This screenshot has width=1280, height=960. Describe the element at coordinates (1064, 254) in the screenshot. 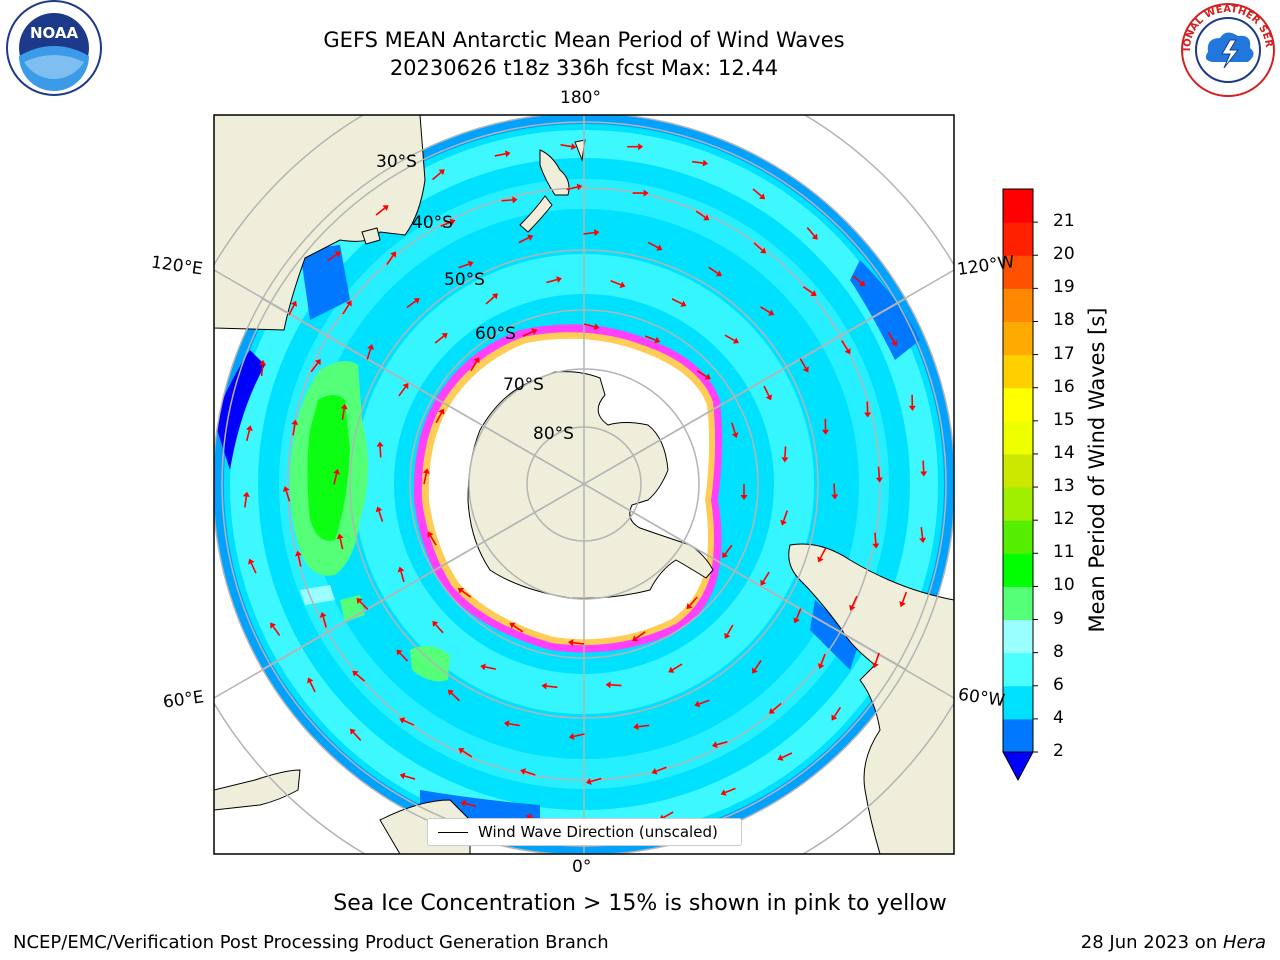

I see `colorbar-tick-label: 20` at that location.